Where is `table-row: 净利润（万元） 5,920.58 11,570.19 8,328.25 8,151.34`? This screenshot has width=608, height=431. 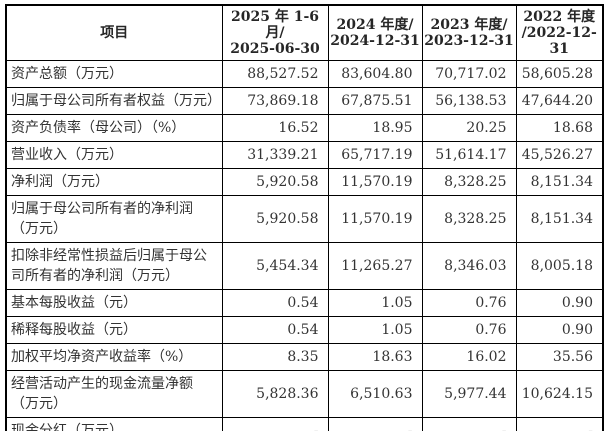
table-row: 净利润（万元） 5,920.58 11,570.19 8,328.25 8,151.34 is located at coordinates (304, 182).